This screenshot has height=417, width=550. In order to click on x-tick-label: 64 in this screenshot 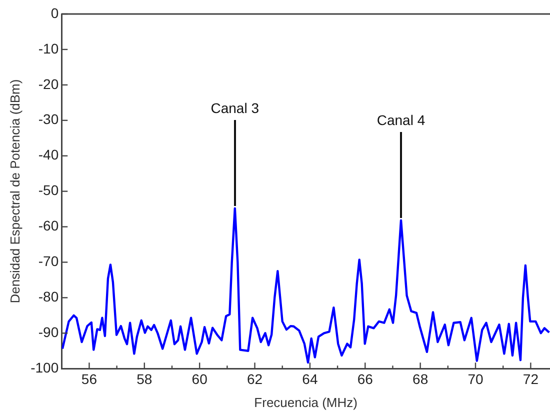, I will do `click(310, 378)`.